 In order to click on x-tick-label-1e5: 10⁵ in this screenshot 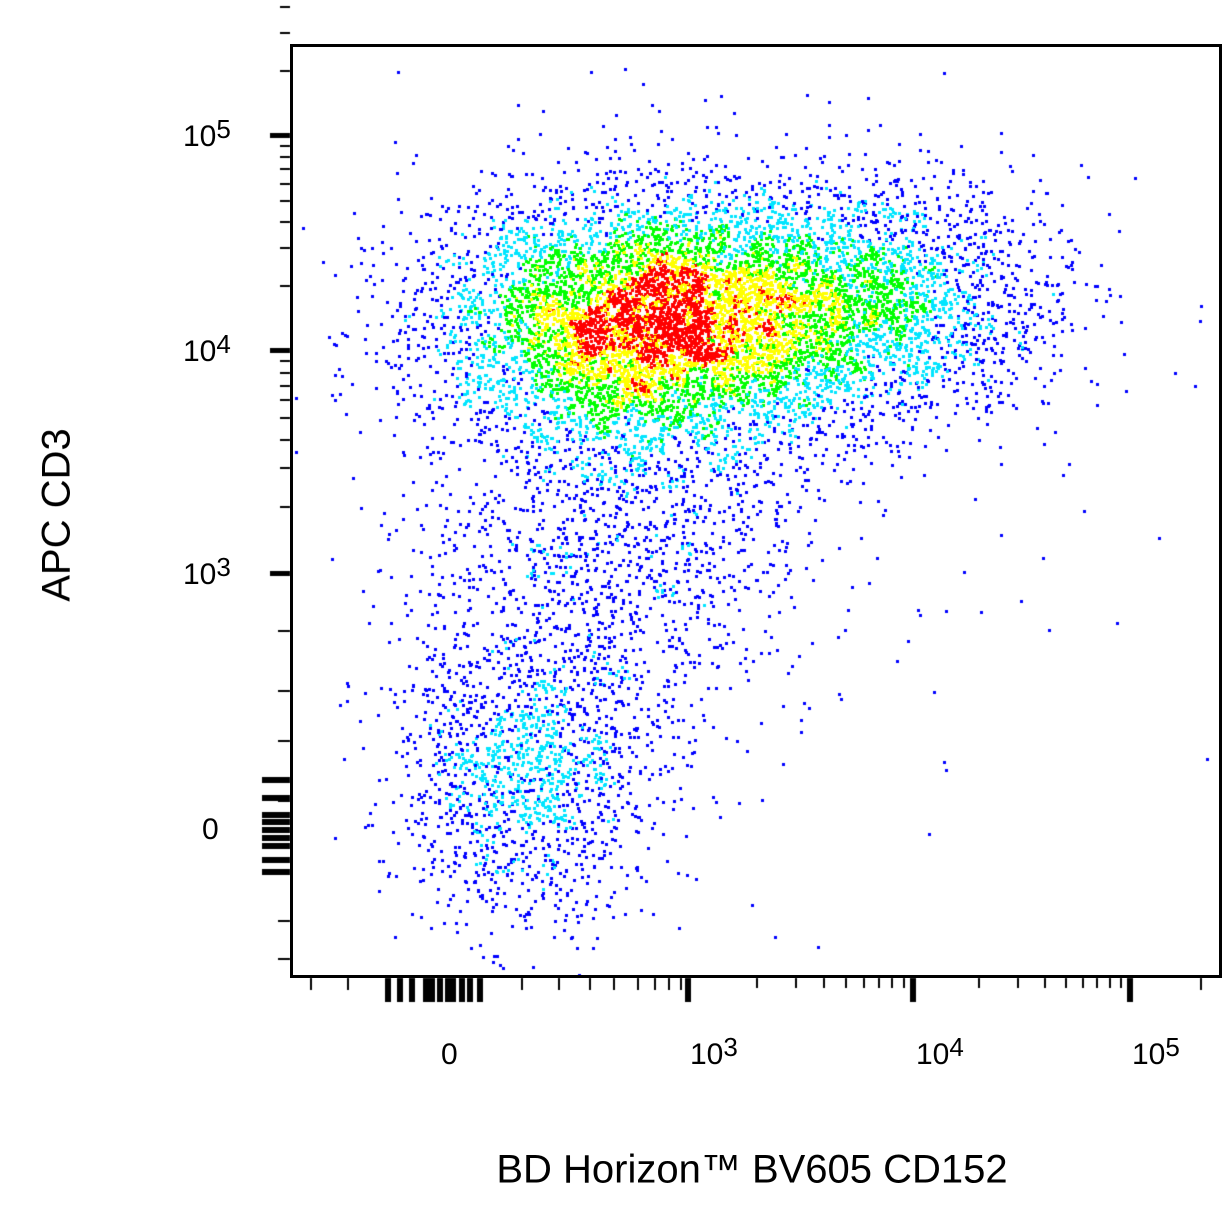, I will do `click(1156, 1051)`.